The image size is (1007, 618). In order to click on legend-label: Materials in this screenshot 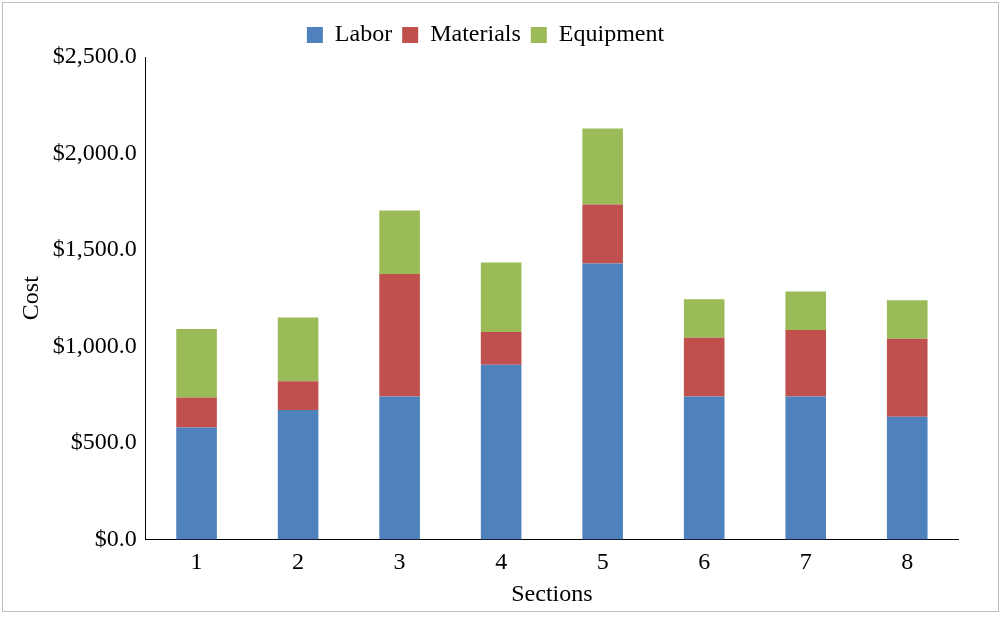, I will do `click(475, 33)`.